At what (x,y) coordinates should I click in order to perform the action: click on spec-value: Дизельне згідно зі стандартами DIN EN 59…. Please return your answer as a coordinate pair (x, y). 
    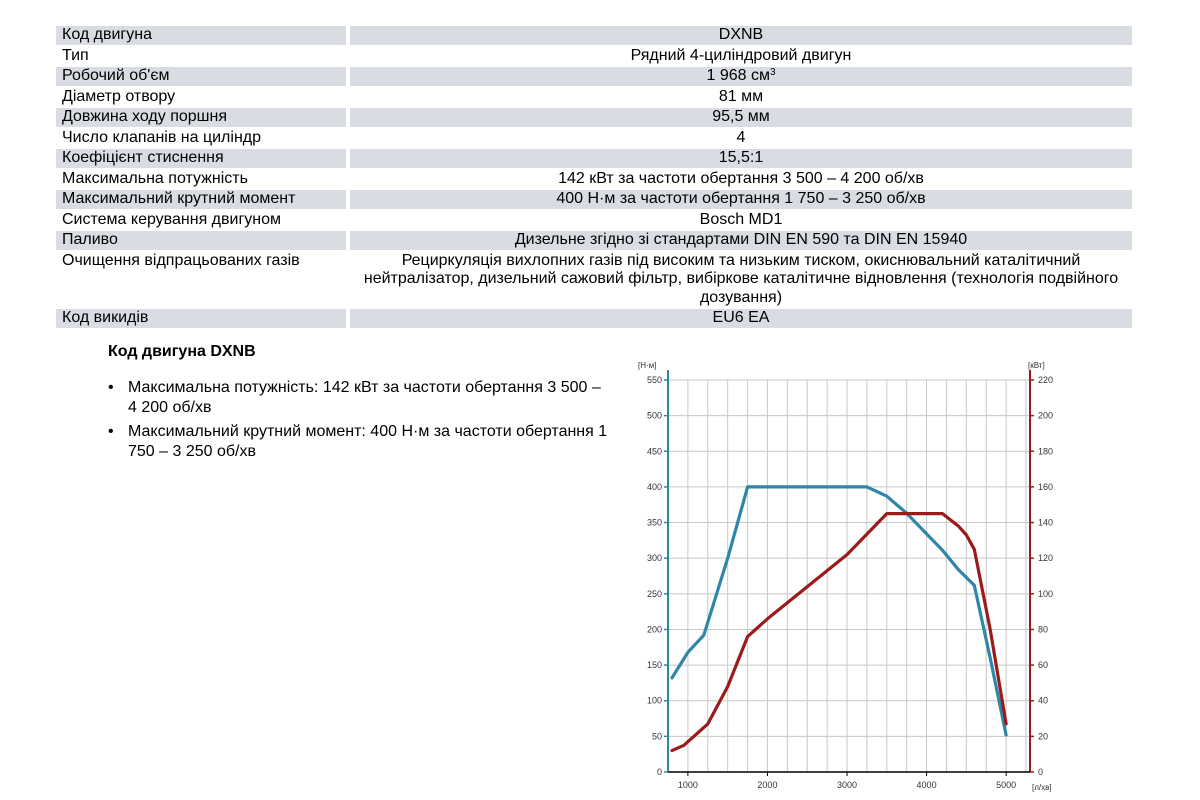
    Looking at the image, I should click on (741, 240).